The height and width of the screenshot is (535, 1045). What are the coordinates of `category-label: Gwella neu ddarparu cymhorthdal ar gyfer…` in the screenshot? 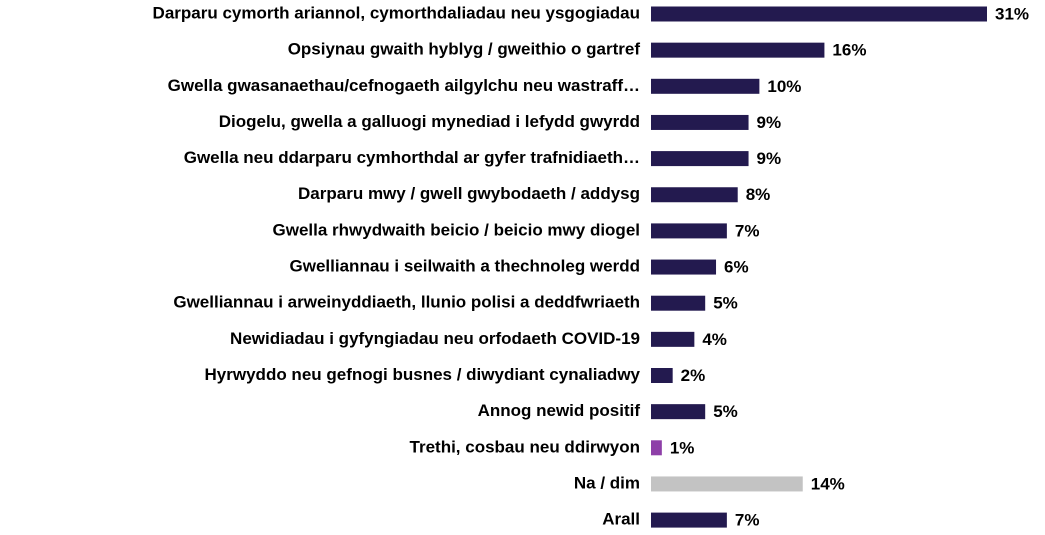 It's located at (412, 157).